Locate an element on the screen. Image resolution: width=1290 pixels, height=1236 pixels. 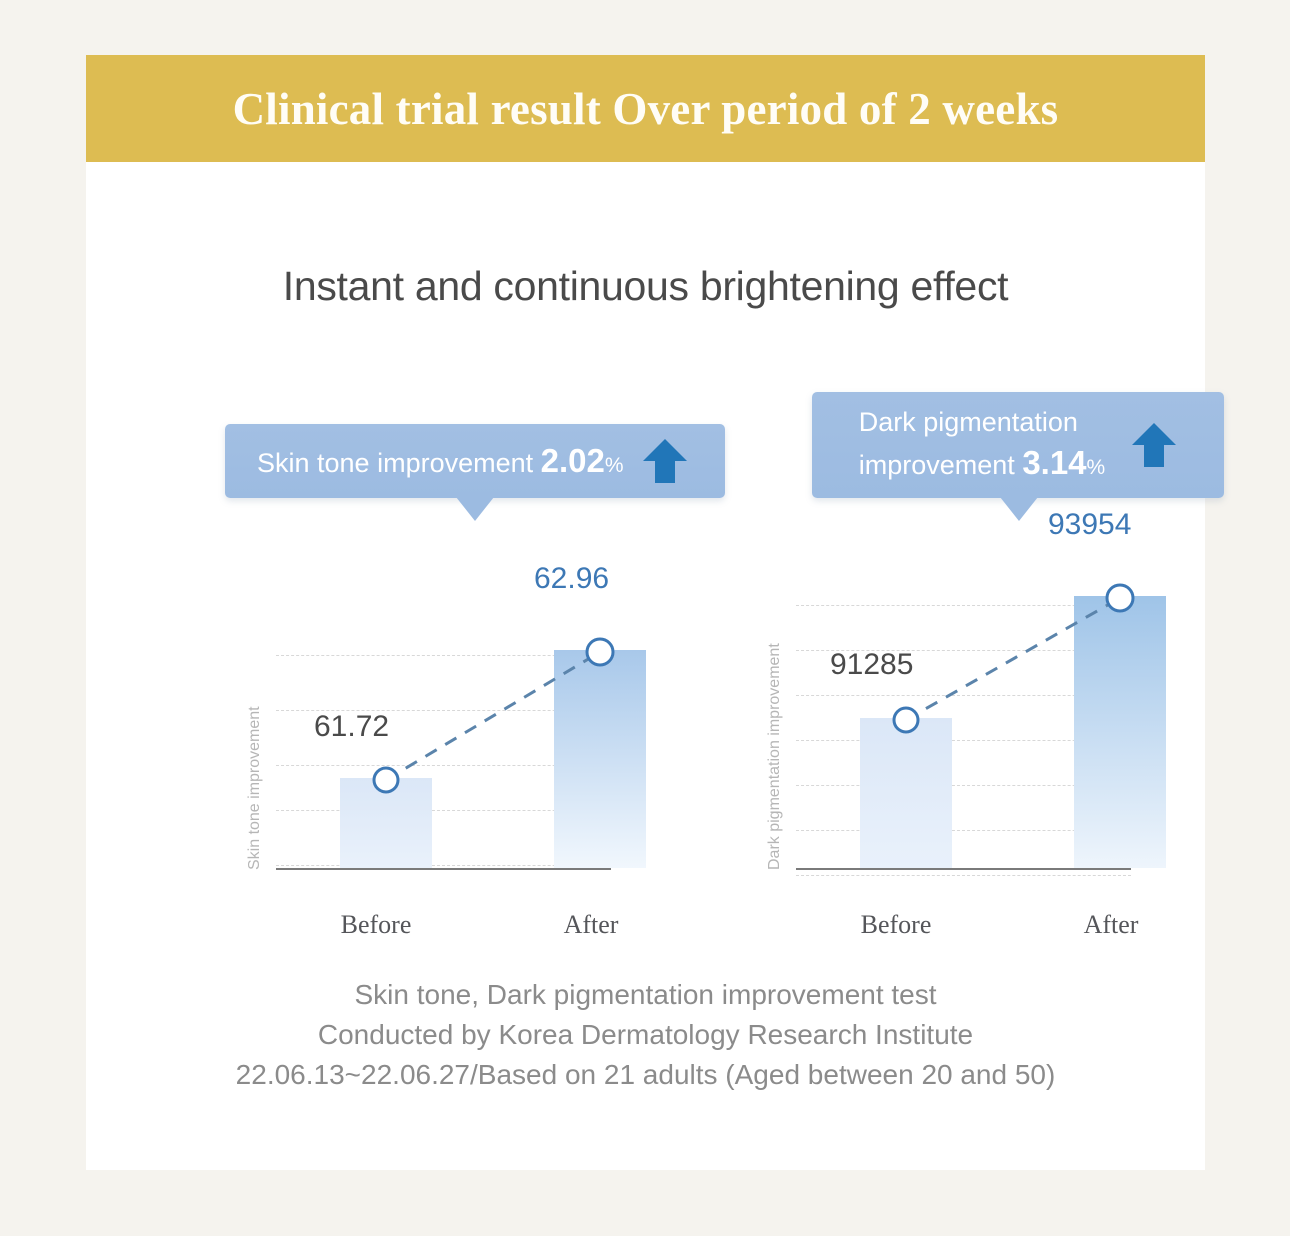
badge-dark-pigmentation: Dark pigmentation improvement 3.14% is located at coordinates (1018, 456).